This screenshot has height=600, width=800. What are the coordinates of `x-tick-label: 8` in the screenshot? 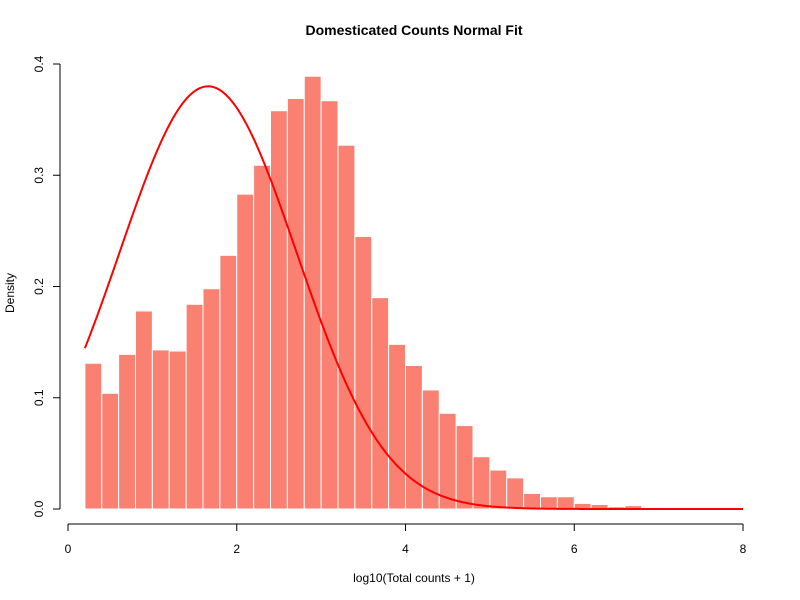 It's located at (743, 549).